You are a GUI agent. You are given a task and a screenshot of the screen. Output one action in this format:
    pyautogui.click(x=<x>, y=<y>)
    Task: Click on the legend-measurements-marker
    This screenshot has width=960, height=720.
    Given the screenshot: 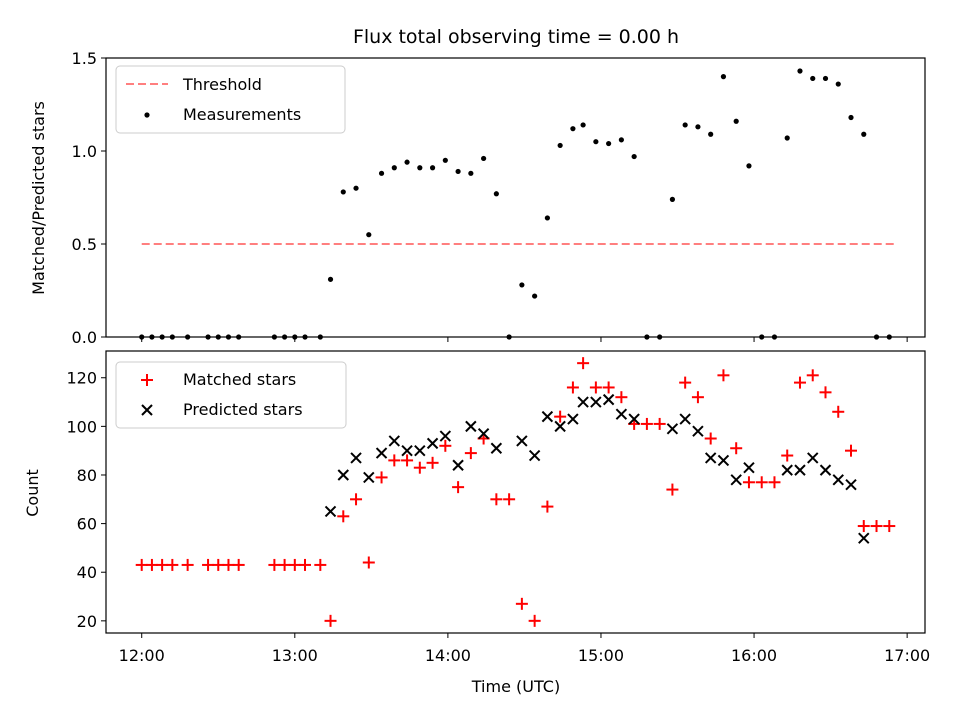 What is the action you would take?
    pyautogui.click(x=147, y=115)
    